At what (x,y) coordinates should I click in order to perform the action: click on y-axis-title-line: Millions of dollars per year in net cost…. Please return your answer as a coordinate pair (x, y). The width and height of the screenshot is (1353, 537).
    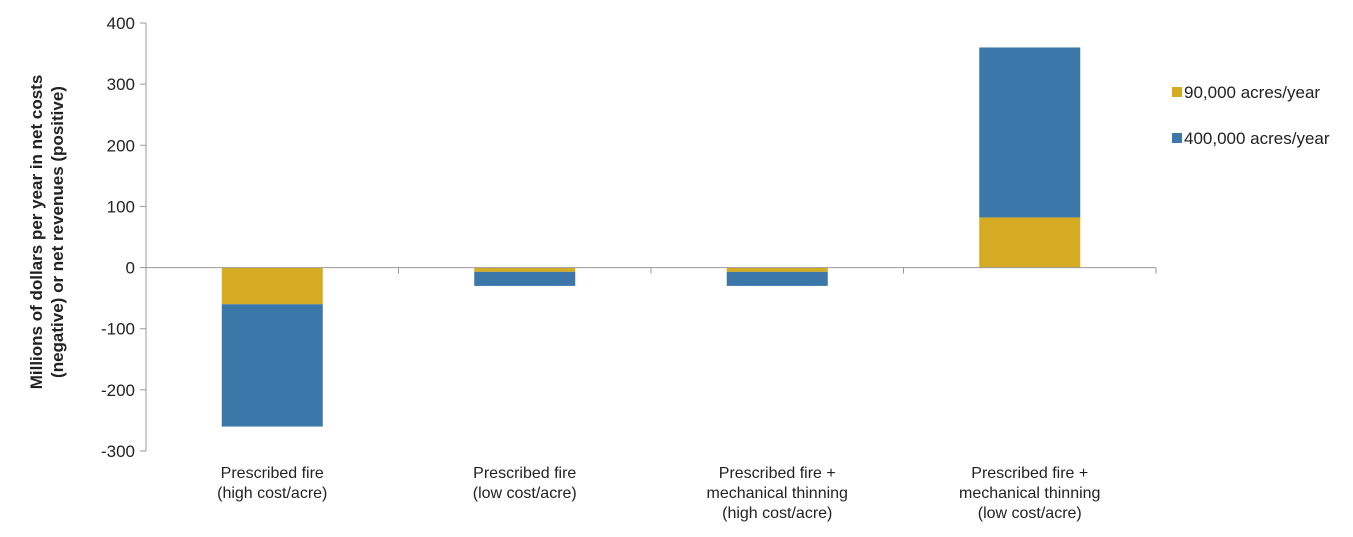
    Looking at the image, I should click on (36, 232).